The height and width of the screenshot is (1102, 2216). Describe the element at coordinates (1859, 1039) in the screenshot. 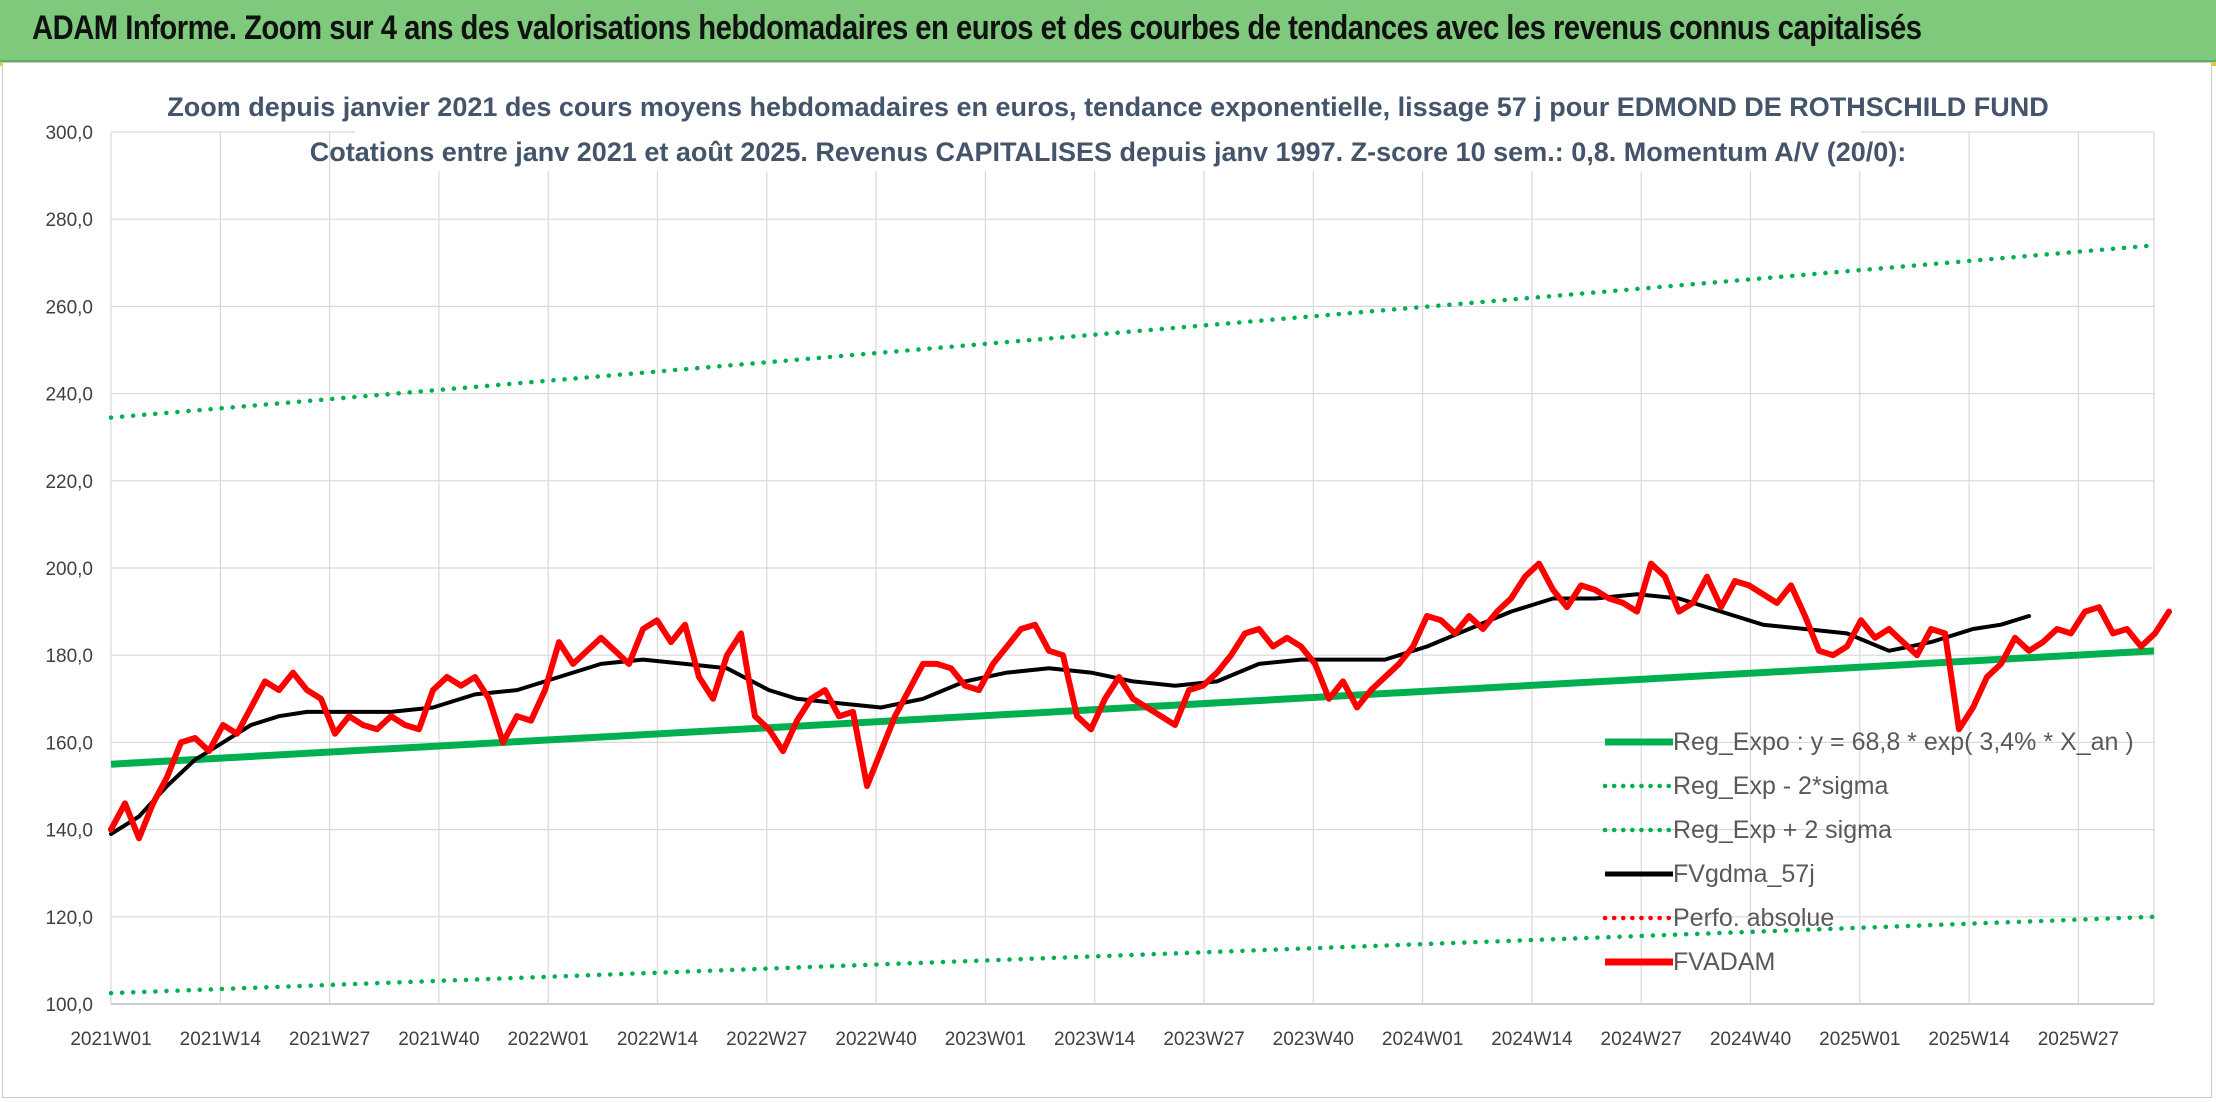

I see `x-tick-label: 2025W01` at that location.